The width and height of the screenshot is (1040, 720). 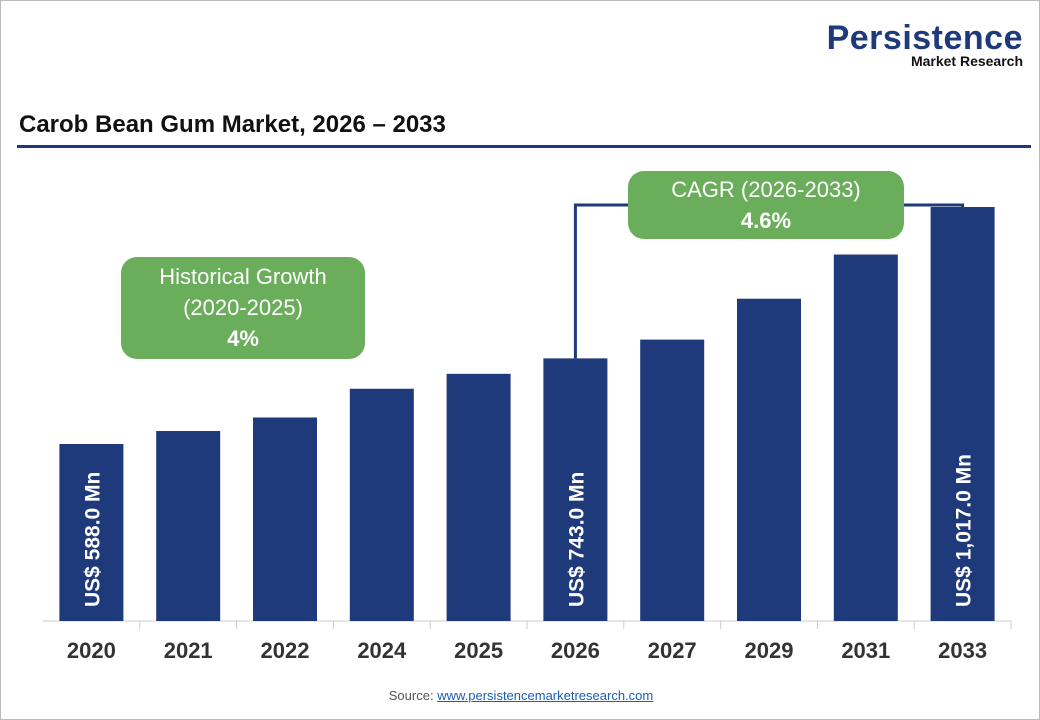 I want to click on x-tick-label-2024: 2024, so click(x=382, y=650).